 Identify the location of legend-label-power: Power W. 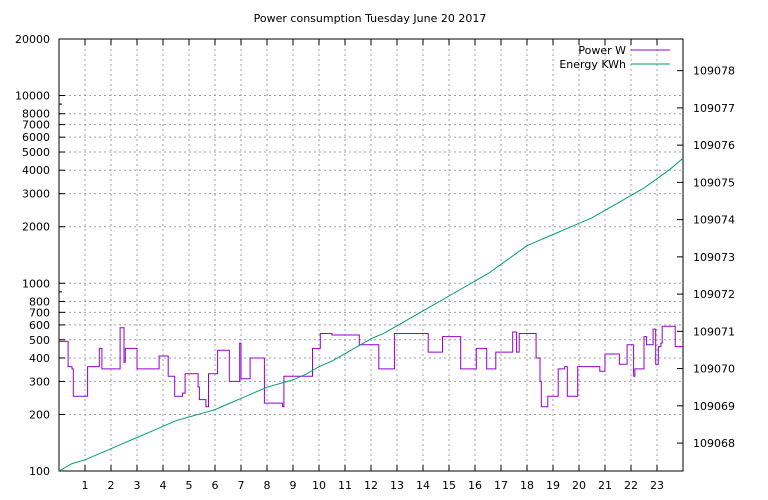
(602, 50).